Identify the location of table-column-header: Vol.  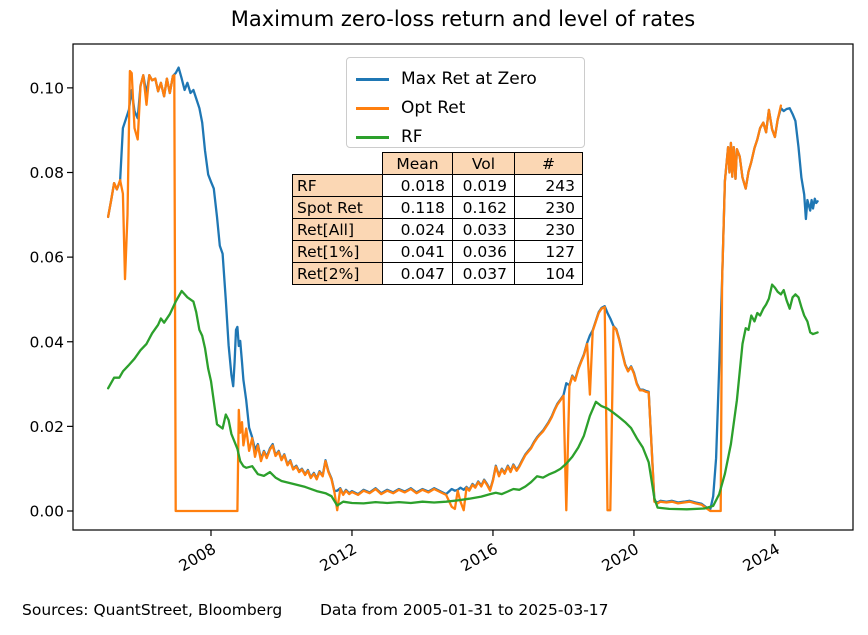
(483, 163).